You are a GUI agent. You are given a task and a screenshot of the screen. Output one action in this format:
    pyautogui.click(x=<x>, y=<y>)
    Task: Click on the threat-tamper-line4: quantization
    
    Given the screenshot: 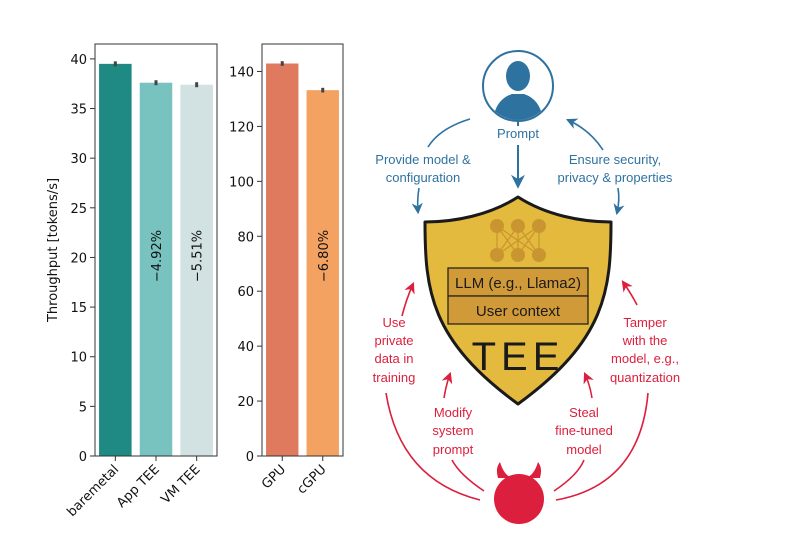 What is the action you would take?
    pyautogui.click(x=645, y=377)
    